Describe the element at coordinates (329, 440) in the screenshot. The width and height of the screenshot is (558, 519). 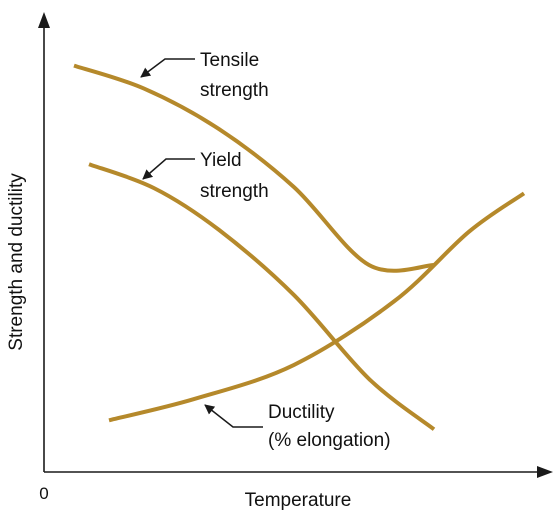
I see `ductility-label-line-2: (% elongation)` at that location.